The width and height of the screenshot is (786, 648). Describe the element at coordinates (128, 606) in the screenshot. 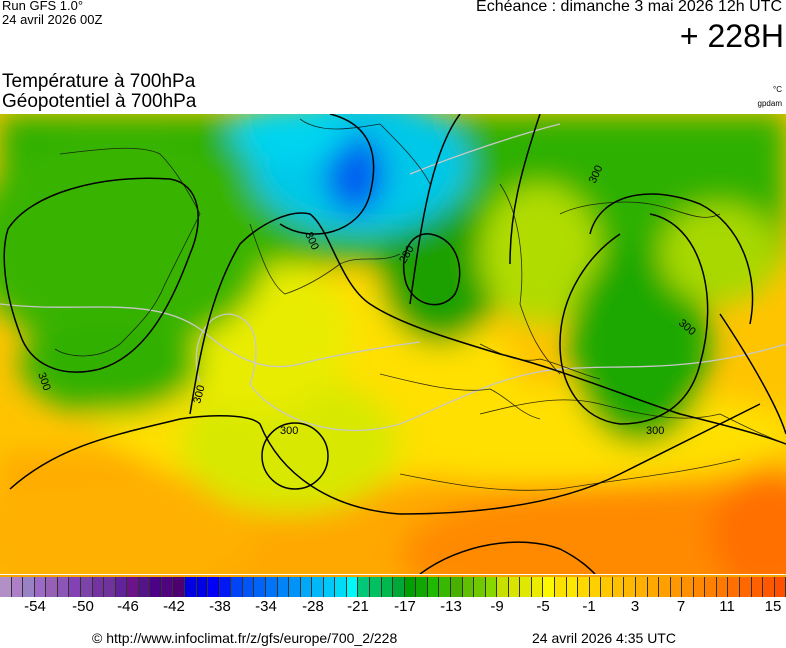

I see `colorbar-tick-label: -46` at that location.